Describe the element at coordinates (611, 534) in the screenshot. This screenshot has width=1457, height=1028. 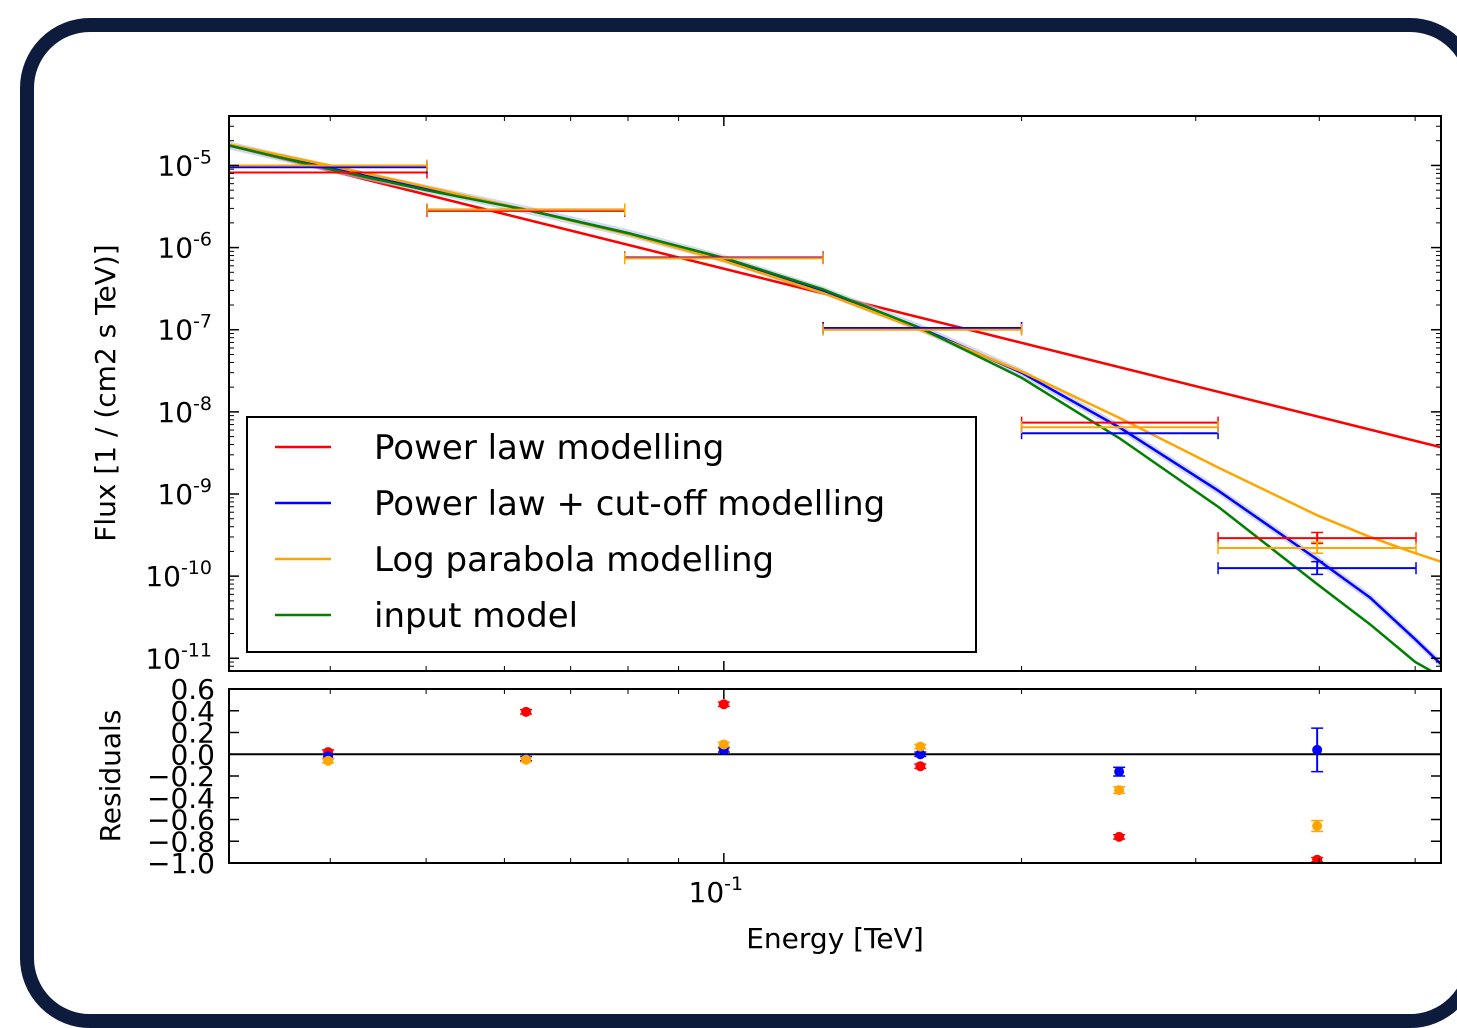
I see `legend-box` at that location.